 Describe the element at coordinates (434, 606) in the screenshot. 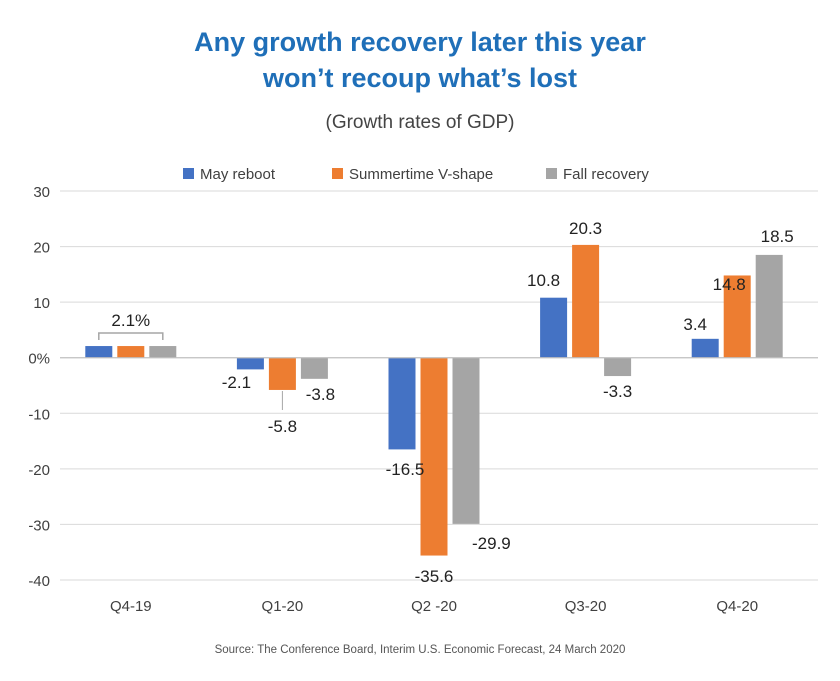

I see `x-tick-label: Q2 -20` at that location.